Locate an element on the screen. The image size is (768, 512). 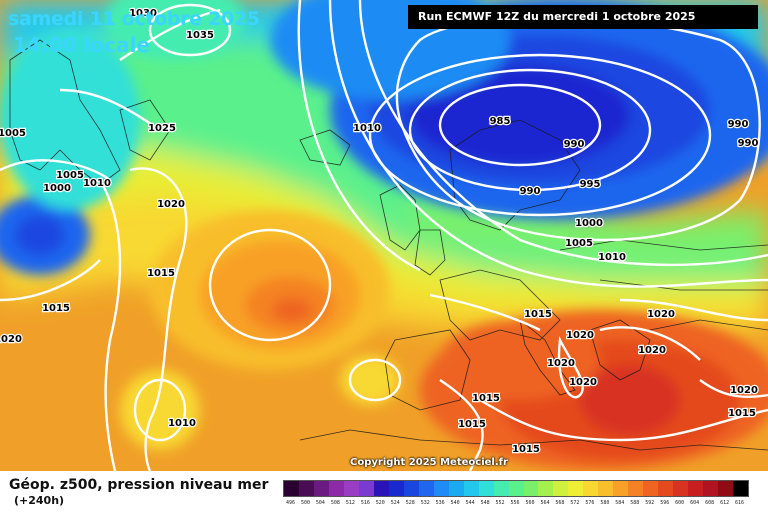
isobar-label: 1000 is located at coordinates (589, 223).